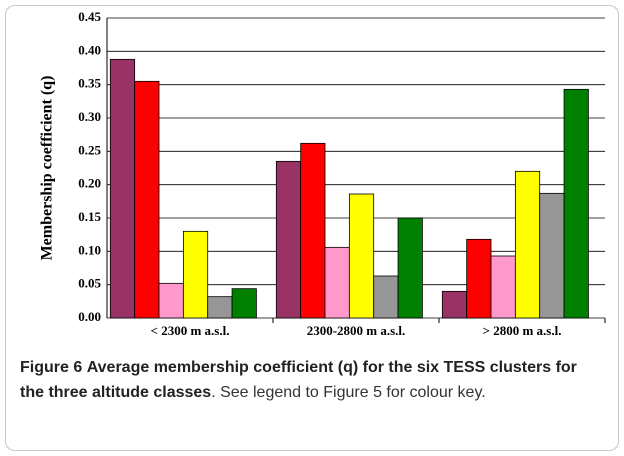 Image resolution: width=624 pixels, height=456 pixels. Describe the element at coordinates (89, 16) in the screenshot. I see `y-tick-label: 0.45` at that location.